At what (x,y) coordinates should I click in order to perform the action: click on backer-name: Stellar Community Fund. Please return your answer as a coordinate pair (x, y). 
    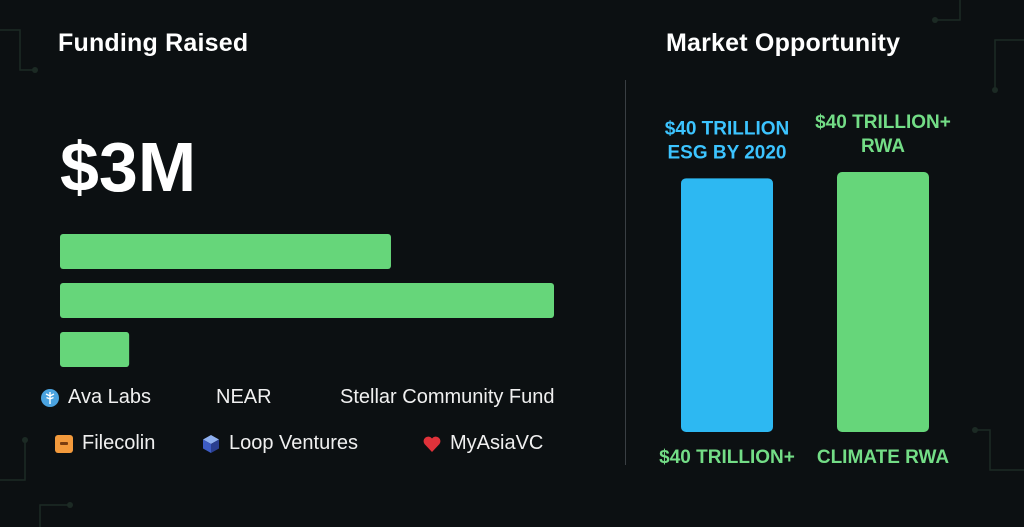
    Looking at the image, I should click on (447, 397).